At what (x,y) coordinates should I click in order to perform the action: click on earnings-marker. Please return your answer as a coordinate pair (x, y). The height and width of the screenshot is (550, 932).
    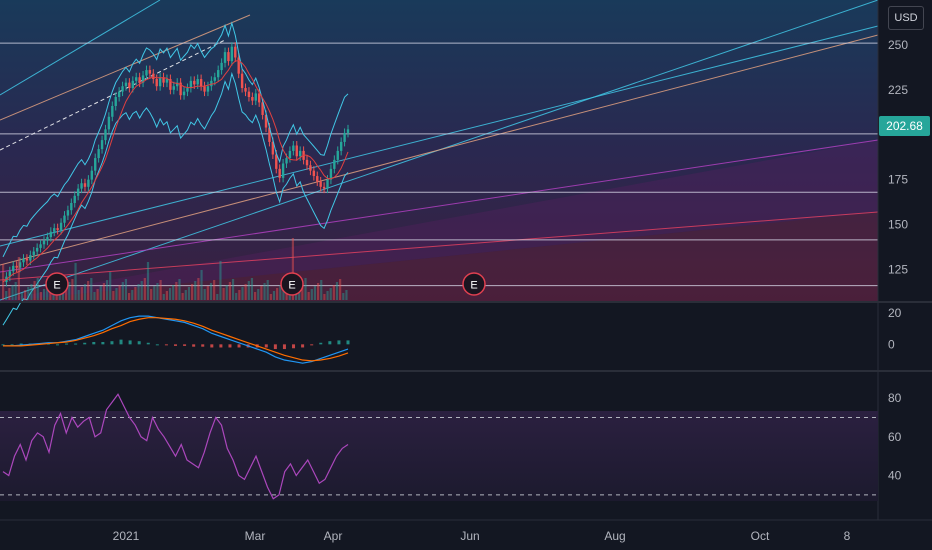
    Looking at the image, I should click on (292, 284).